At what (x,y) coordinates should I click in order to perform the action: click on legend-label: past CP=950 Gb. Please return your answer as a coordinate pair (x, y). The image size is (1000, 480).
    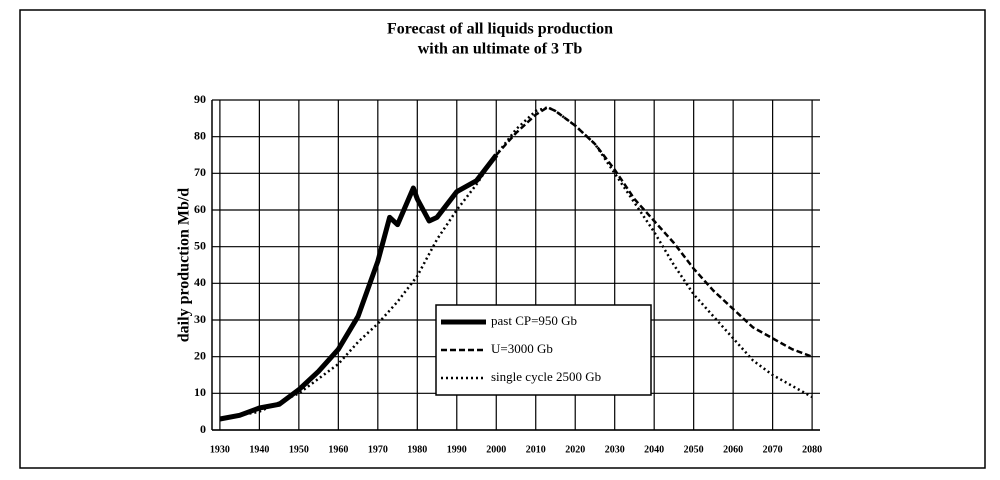
    Looking at the image, I should click on (534, 320).